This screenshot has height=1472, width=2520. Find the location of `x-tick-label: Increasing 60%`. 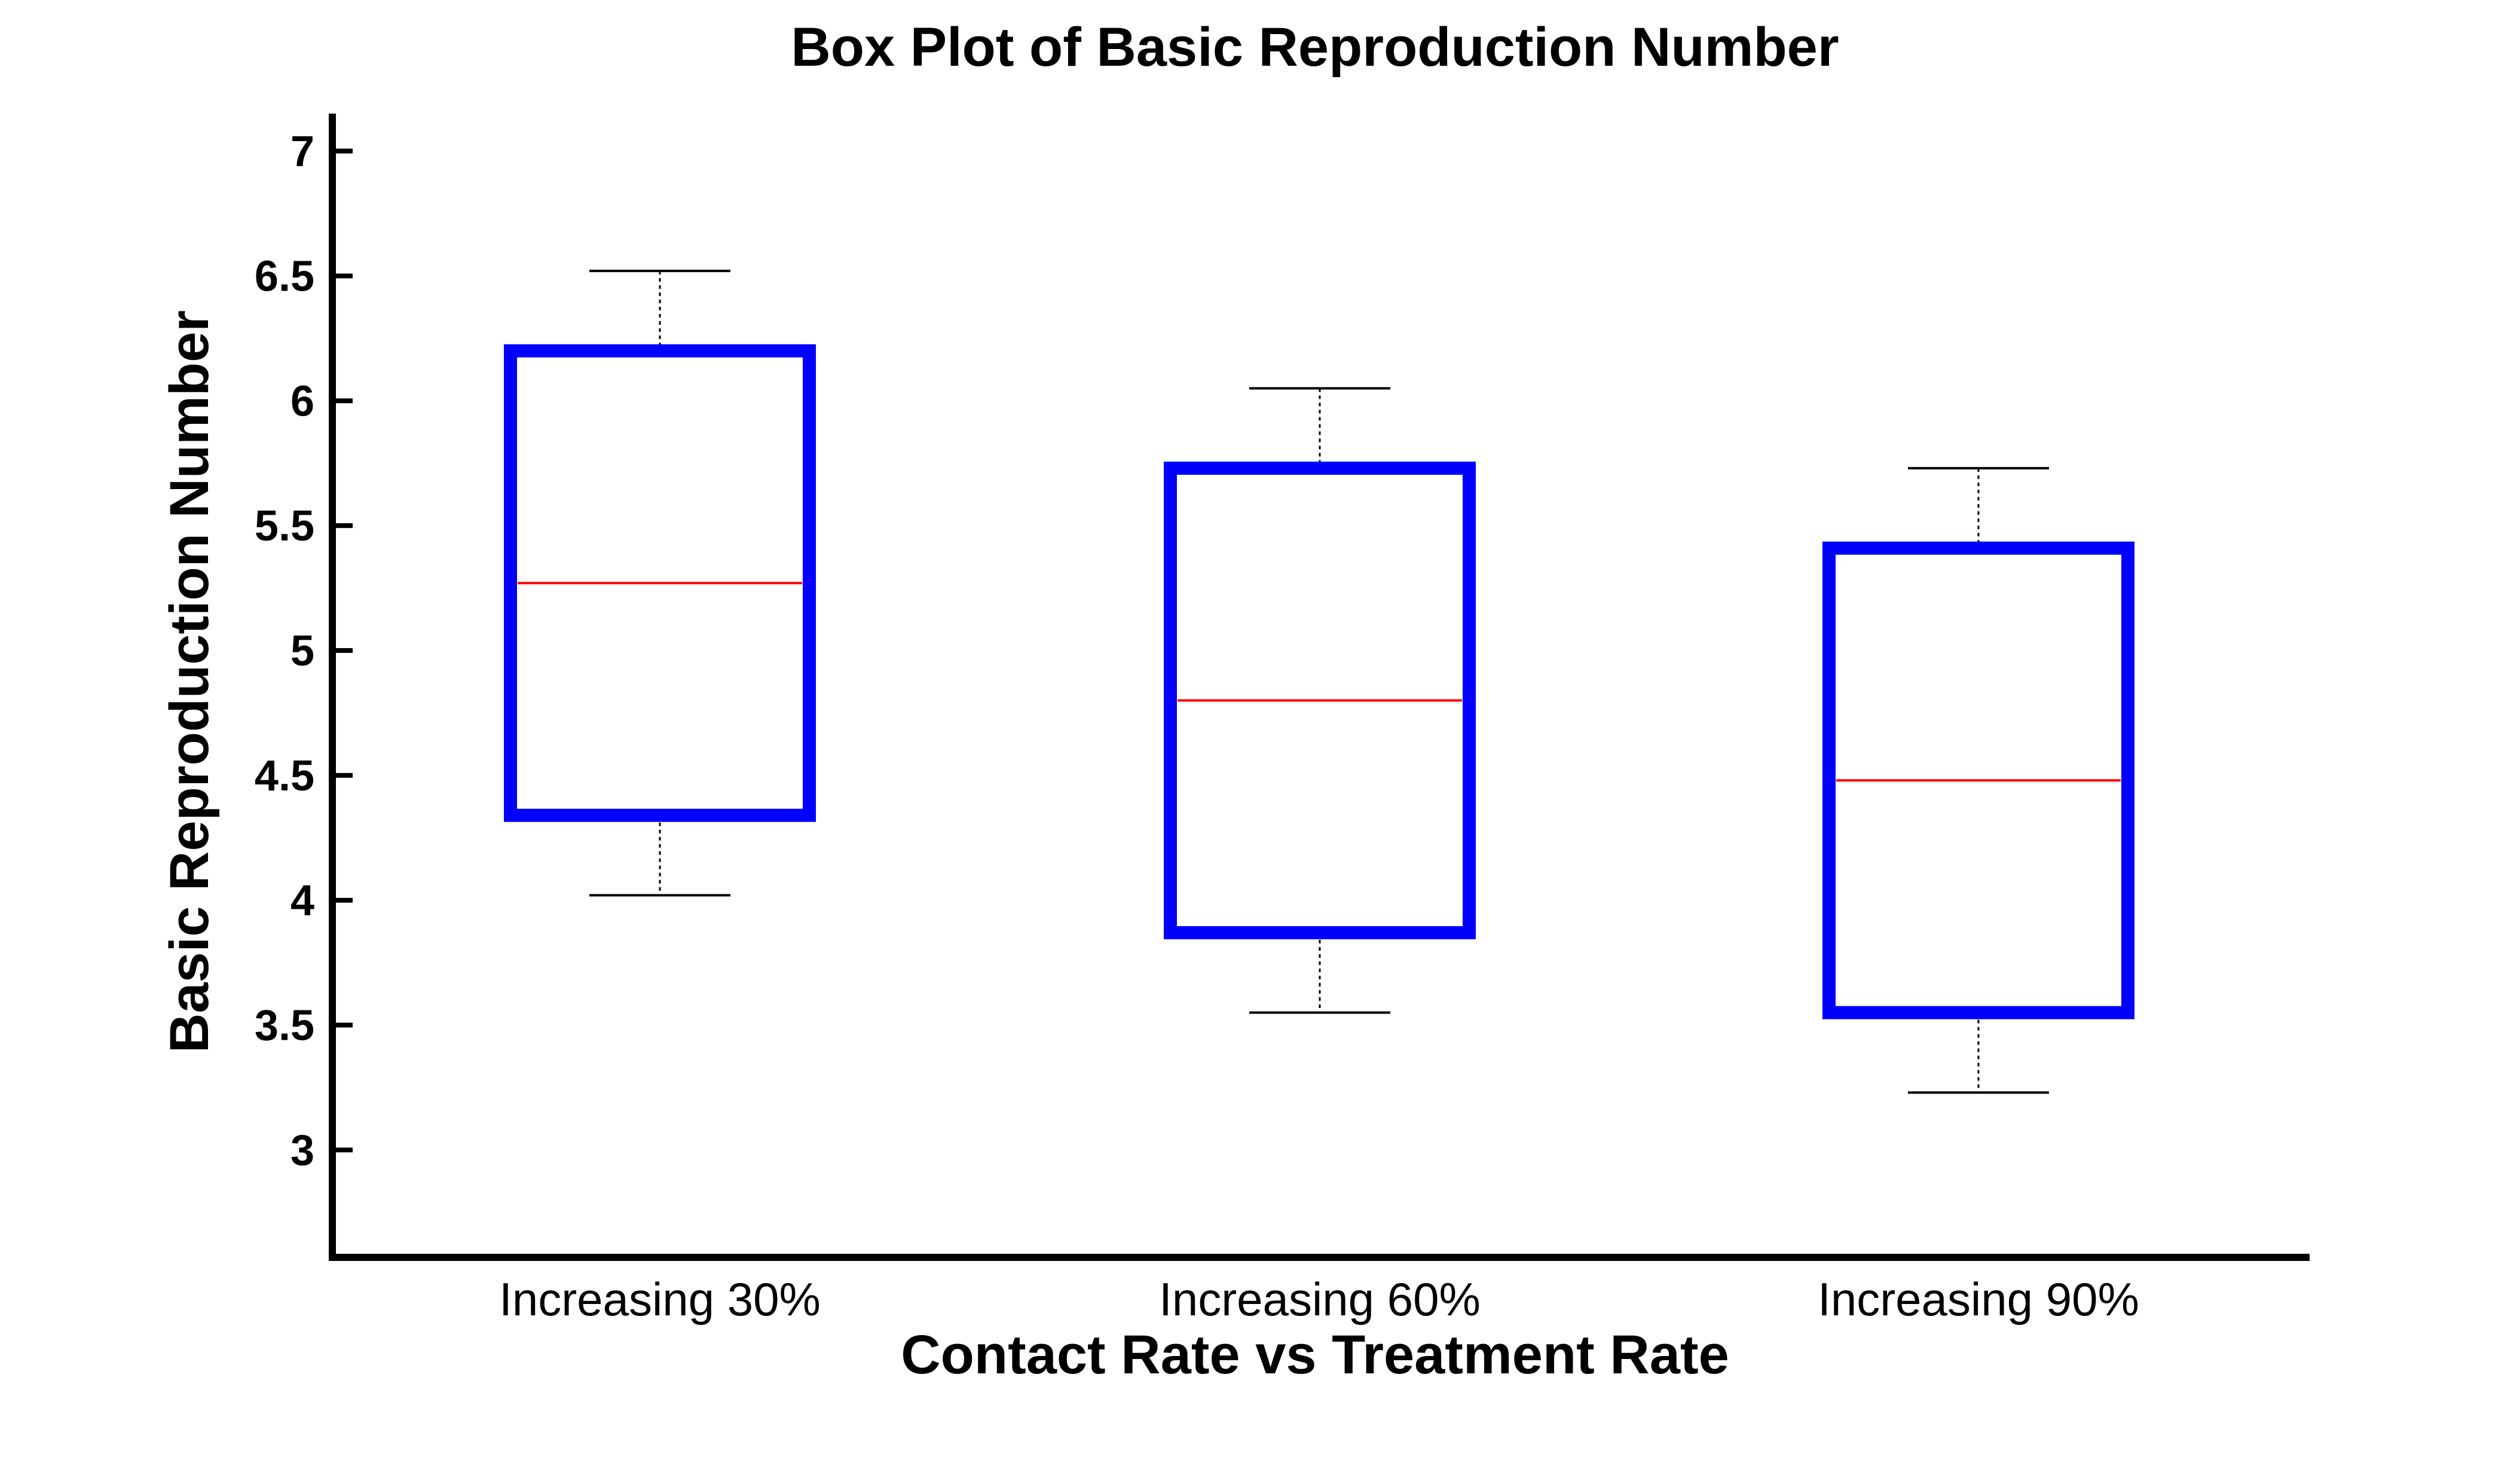

x-tick-label: Increasing 60% is located at coordinates (1320, 1299).